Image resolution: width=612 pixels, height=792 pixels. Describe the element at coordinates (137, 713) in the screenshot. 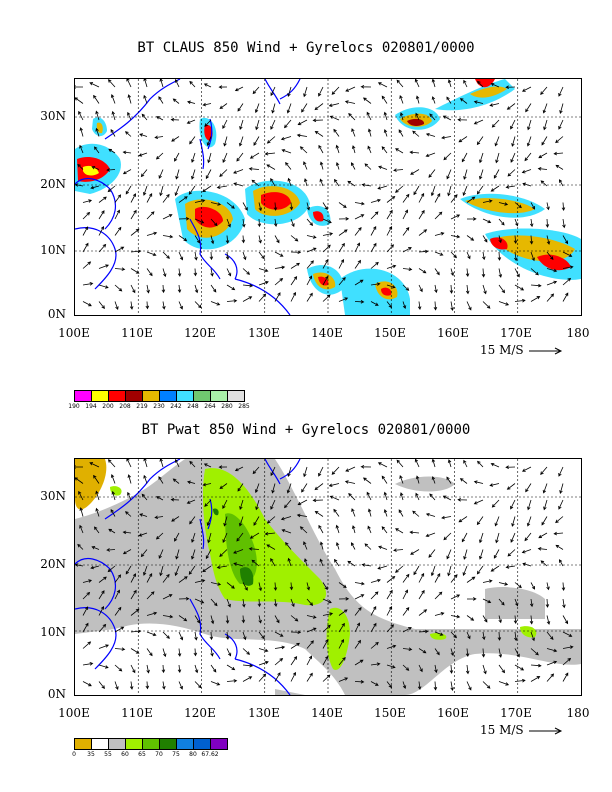

I see `panel2-lon-110e: 110E` at that location.